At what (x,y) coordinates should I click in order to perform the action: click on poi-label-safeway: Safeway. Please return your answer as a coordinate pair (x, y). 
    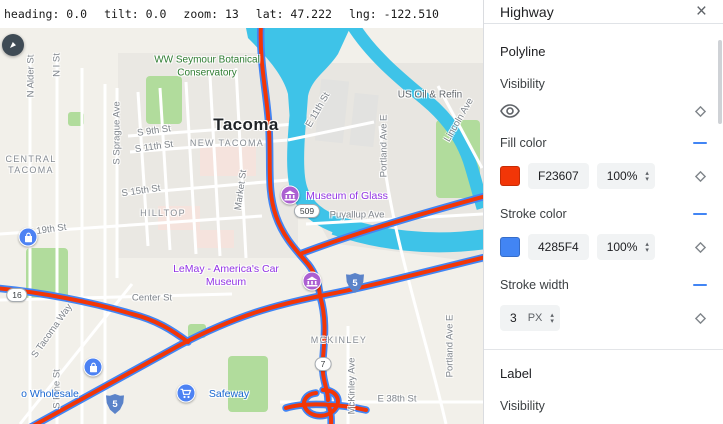
    Looking at the image, I should click on (229, 394).